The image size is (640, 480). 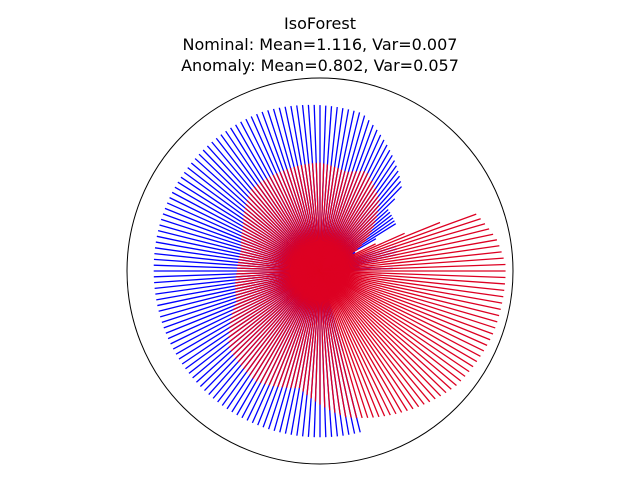 I want to click on chart-subtitle-anomaly: Anomaly: Mean=0.802, Var=0.057, so click(x=320, y=65).